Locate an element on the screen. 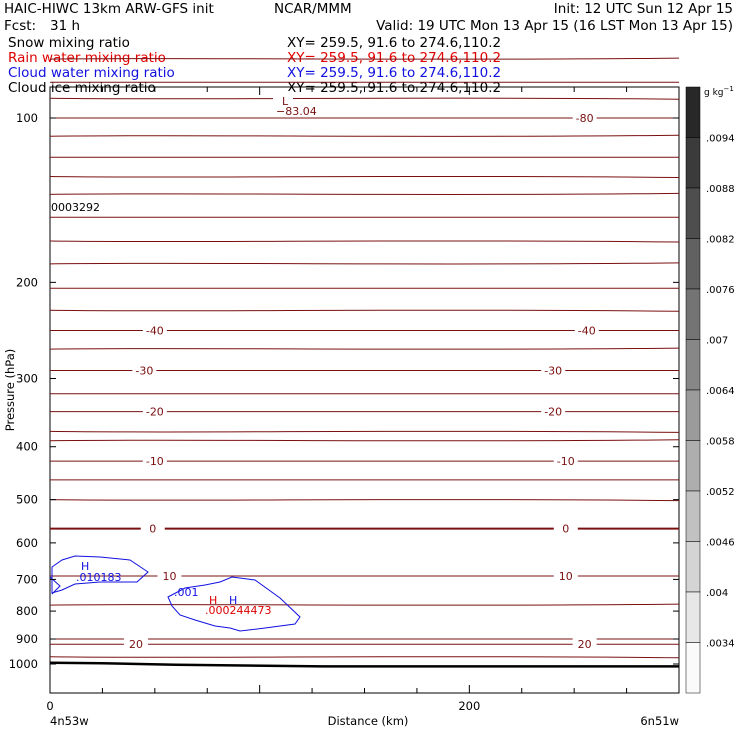 The height and width of the screenshot is (740, 740). y-tick-label: 500 is located at coordinates (27, 500).